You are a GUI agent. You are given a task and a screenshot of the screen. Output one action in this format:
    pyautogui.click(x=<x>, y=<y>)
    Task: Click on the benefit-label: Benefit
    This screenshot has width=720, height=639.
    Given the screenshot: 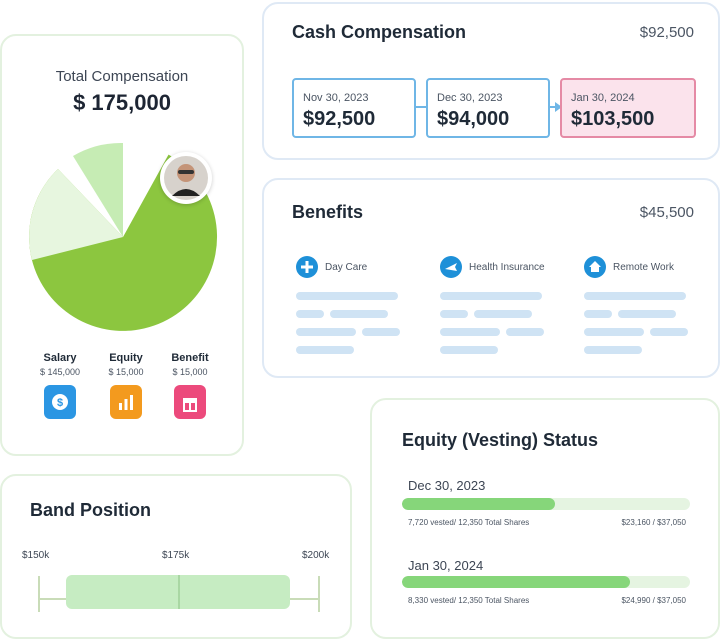 What is the action you would take?
    pyautogui.click(x=190, y=358)
    